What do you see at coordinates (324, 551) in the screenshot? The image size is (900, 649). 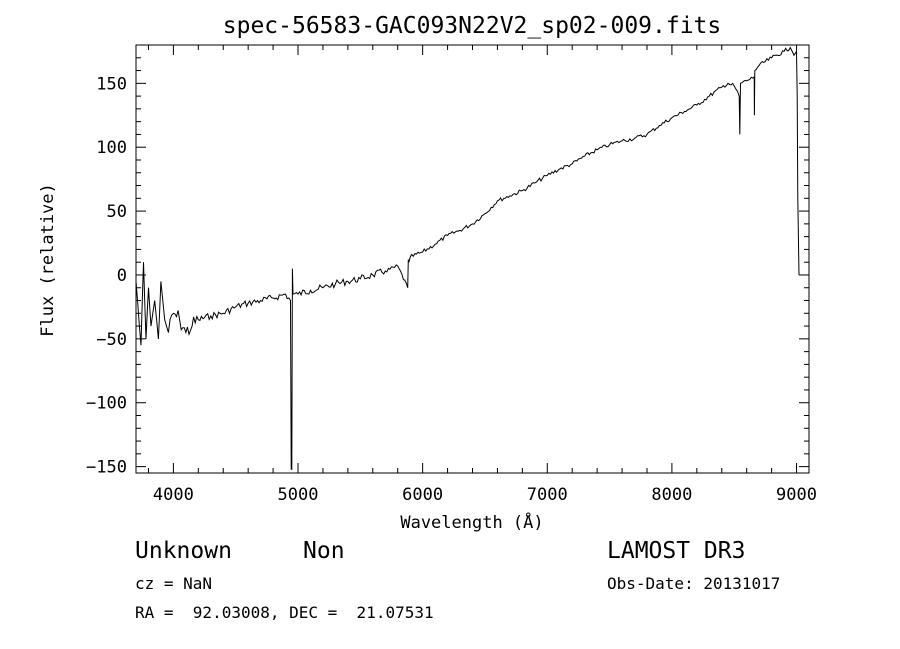 I see `object-subclass: Non` at bounding box center [324, 551].